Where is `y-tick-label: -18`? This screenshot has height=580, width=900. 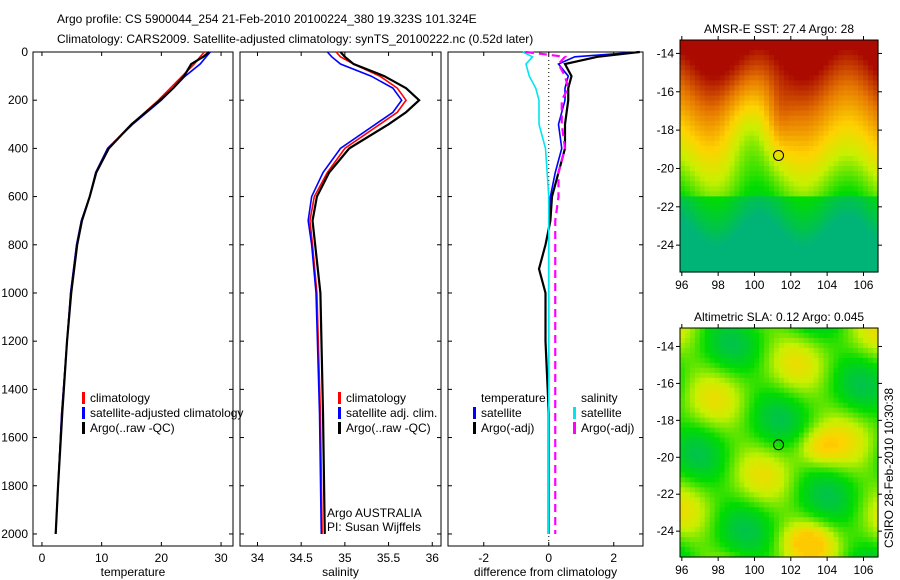 y-tick-label: -18 is located at coordinates (666, 130).